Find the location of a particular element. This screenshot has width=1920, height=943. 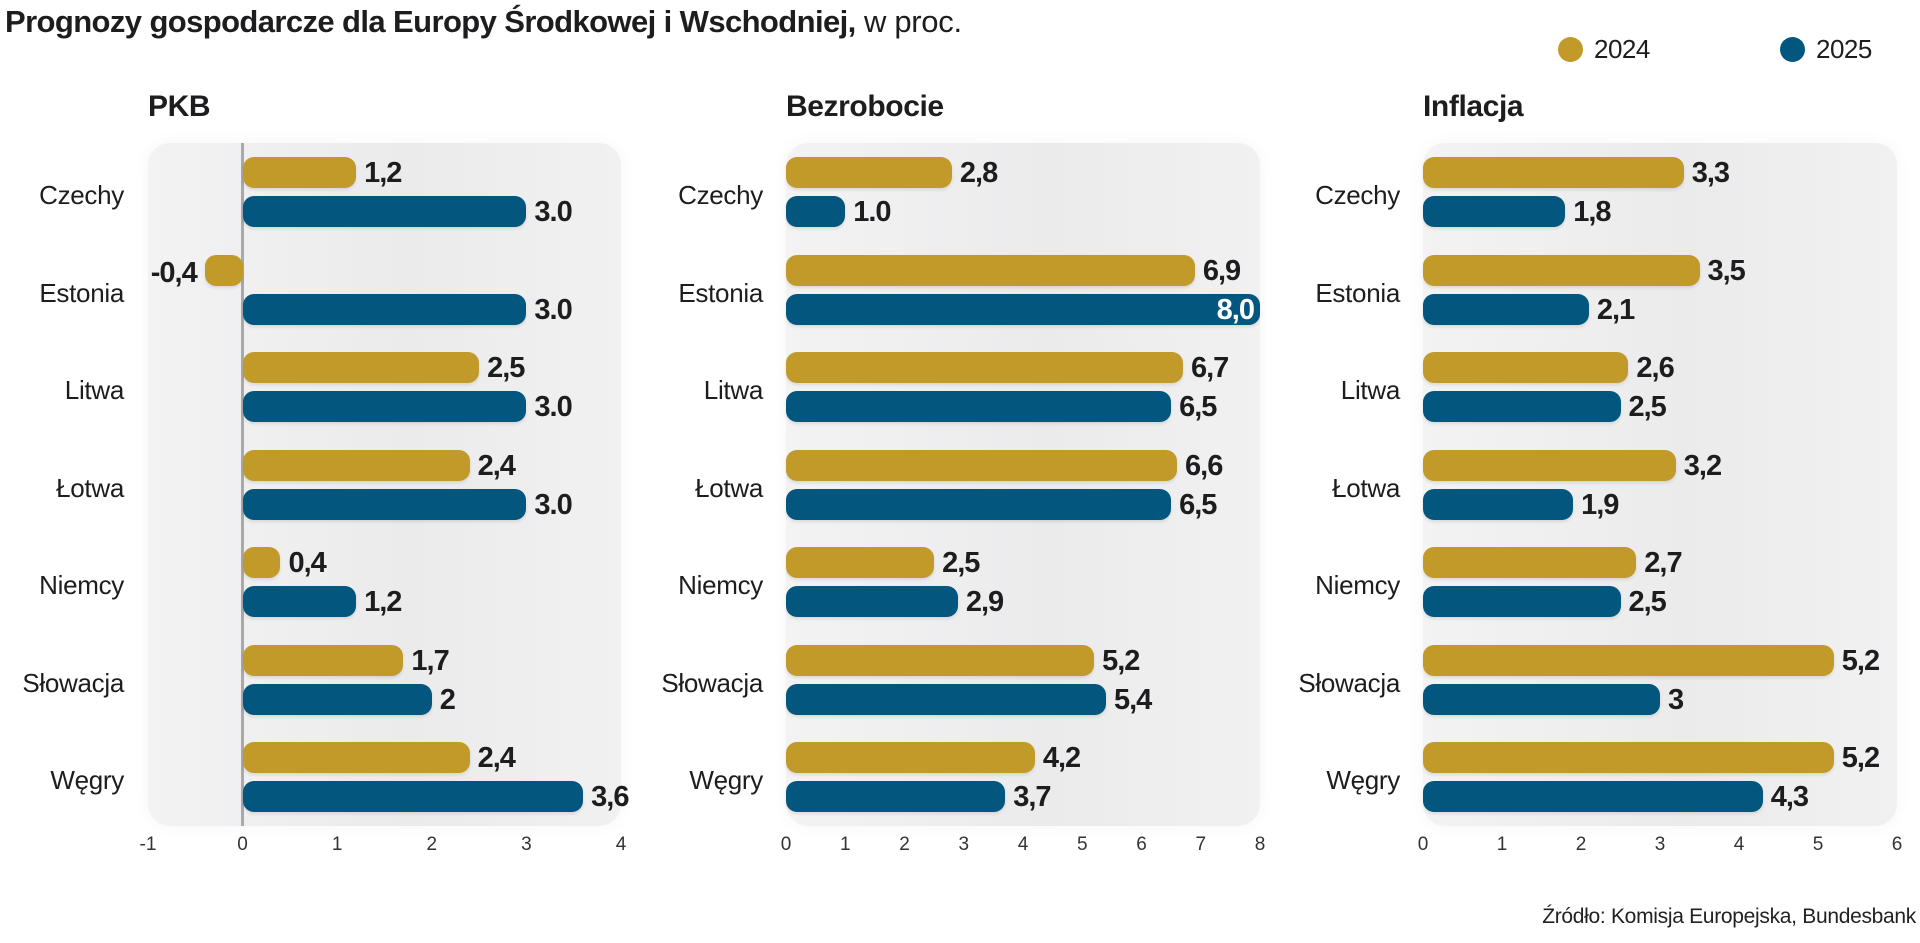

category-label: Estonia is located at coordinates (720, 292).